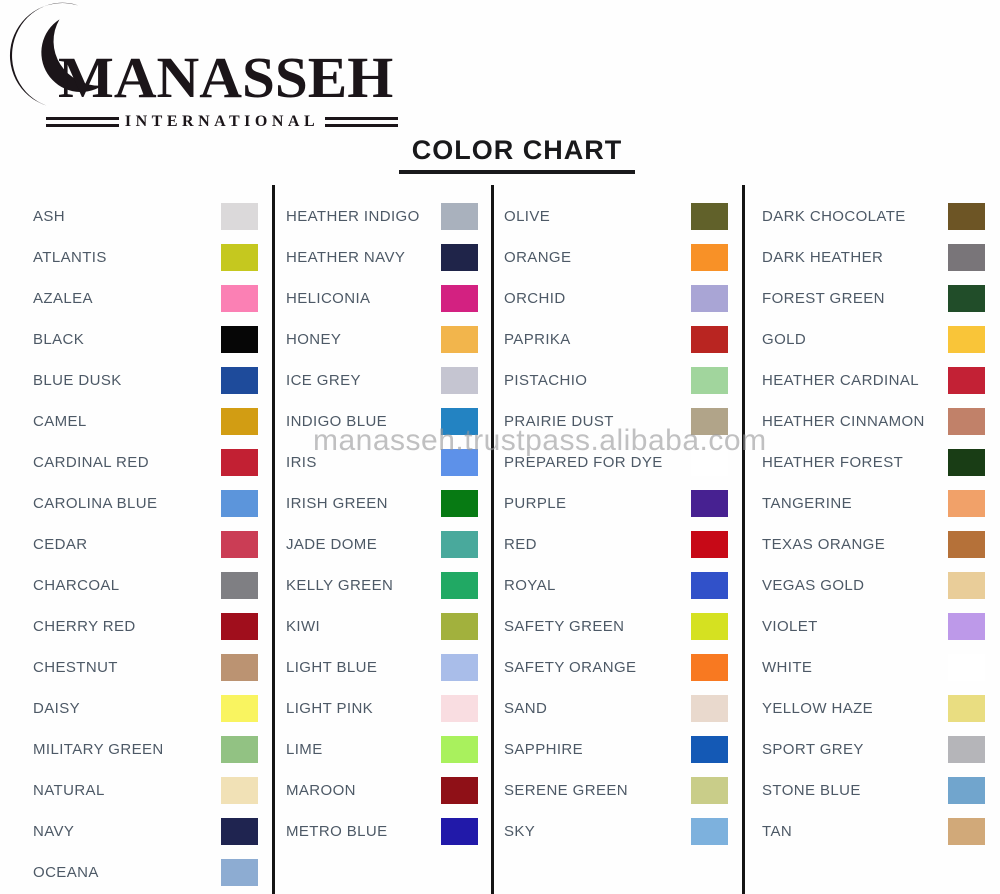 This screenshot has height=894, width=1000. I want to click on color-row: JADE DOME, so click(382, 544).